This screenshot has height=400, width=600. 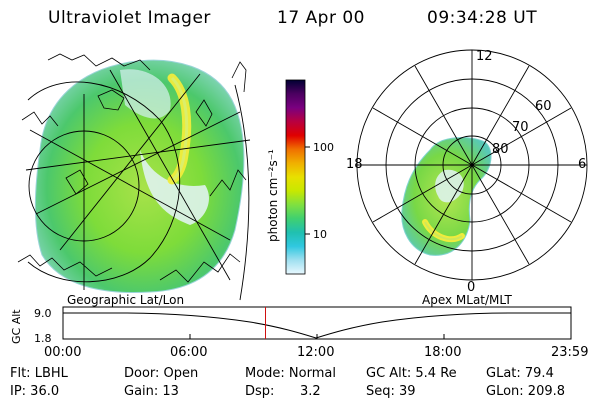 What do you see at coordinates (520, 373) in the screenshot?
I see `status-glat: GLat: 79.4` at bounding box center [520, 373].